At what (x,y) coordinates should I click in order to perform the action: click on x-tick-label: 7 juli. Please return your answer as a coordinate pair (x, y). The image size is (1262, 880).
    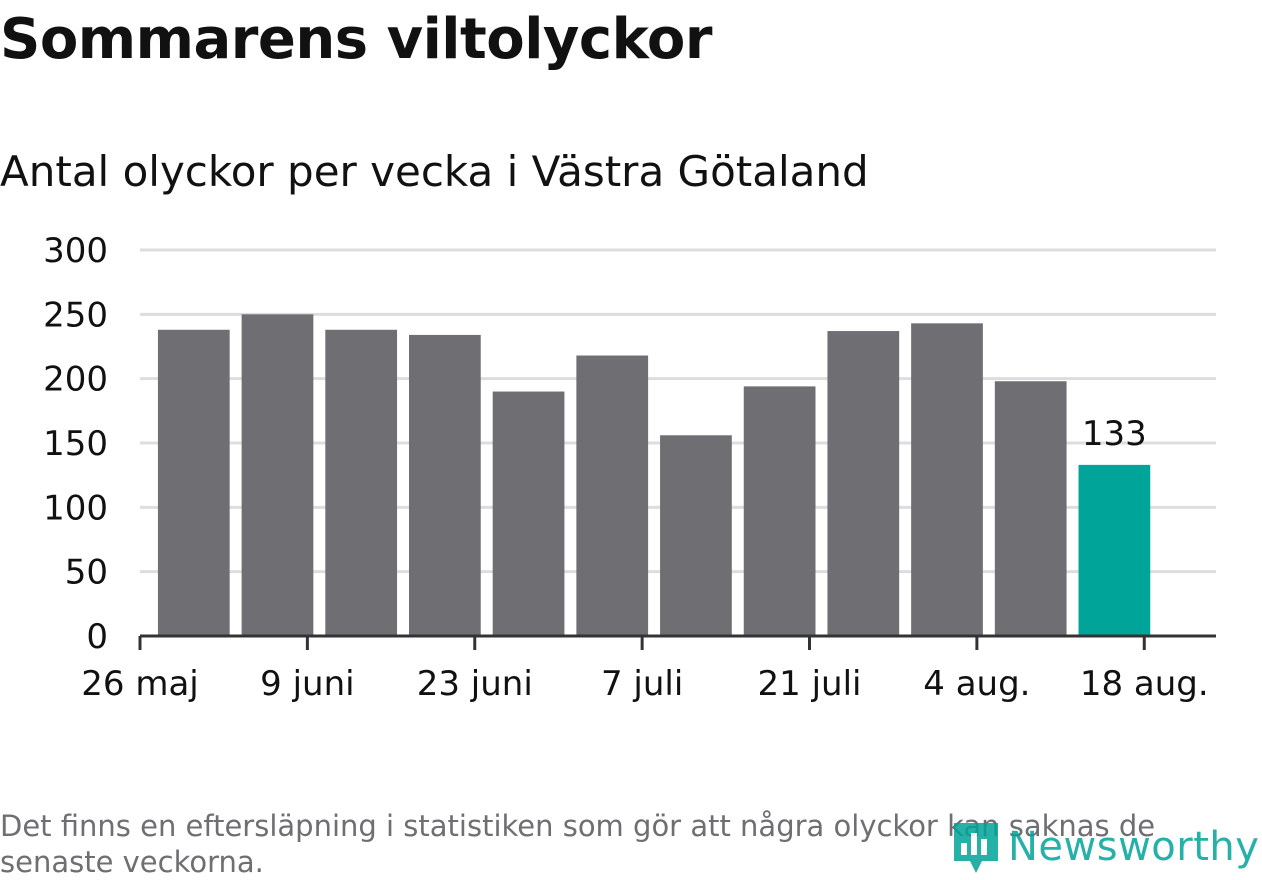
    Looking at the image, I should click on (642, 684).